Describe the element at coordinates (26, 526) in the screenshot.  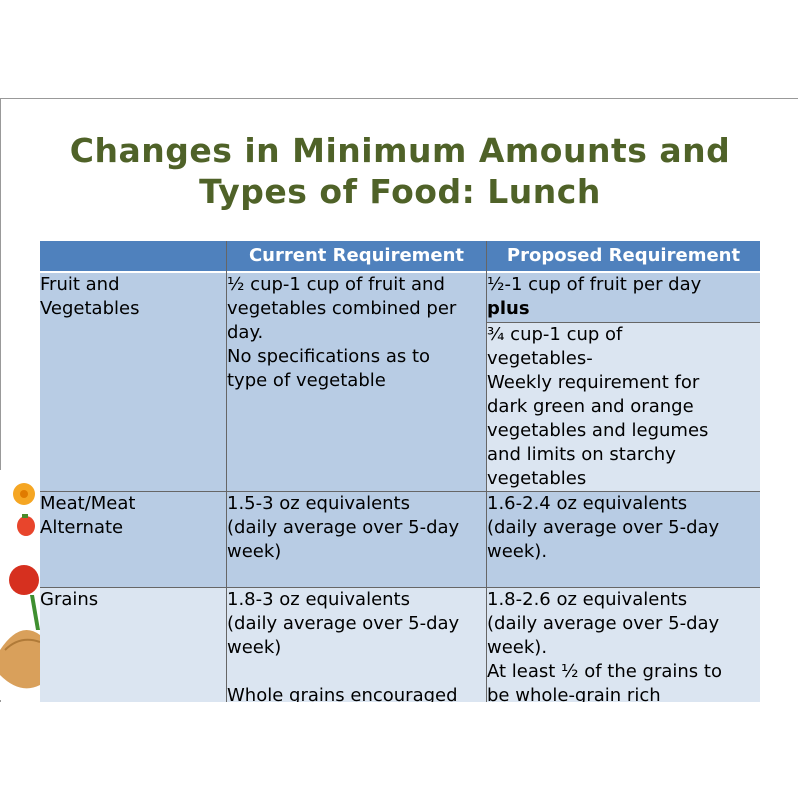
I see `tomato-icon` at that location.